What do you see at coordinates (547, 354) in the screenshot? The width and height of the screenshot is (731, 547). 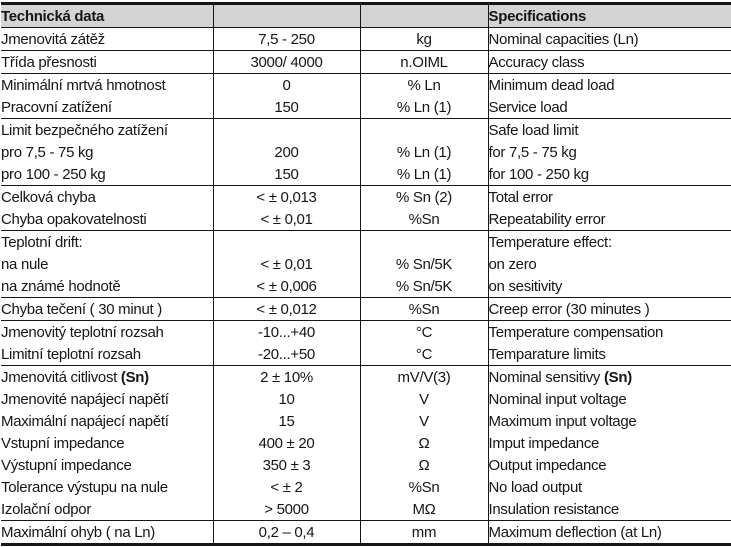 I see `cell-english-label: Temparature limits` at bounding box center [547, 354].